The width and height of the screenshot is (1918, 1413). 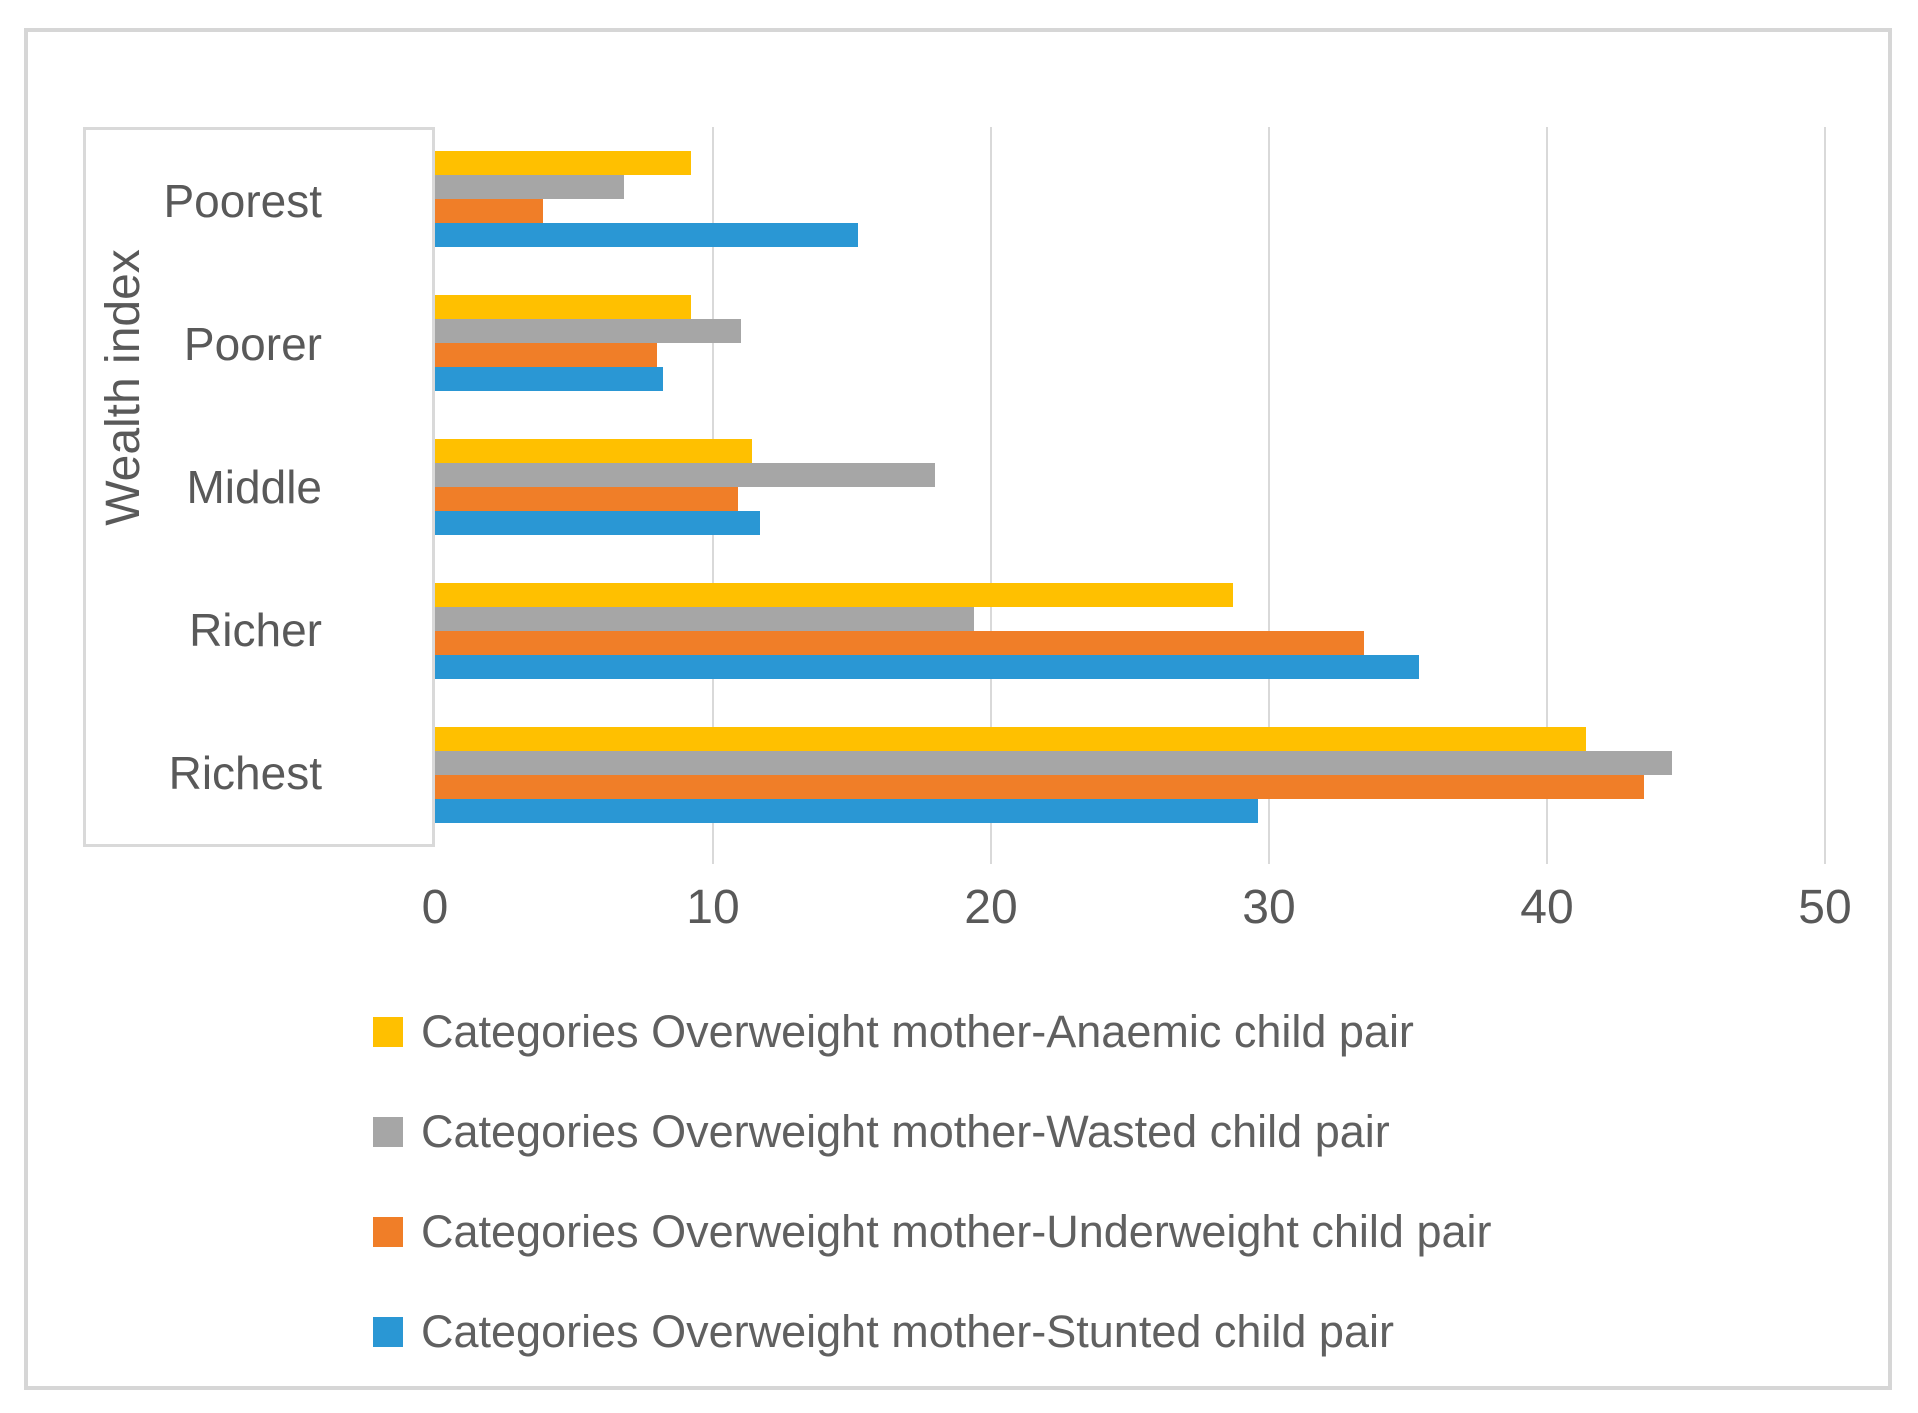 I want to click on x-tick-label-30: 30, so click(x=1269, y=907).